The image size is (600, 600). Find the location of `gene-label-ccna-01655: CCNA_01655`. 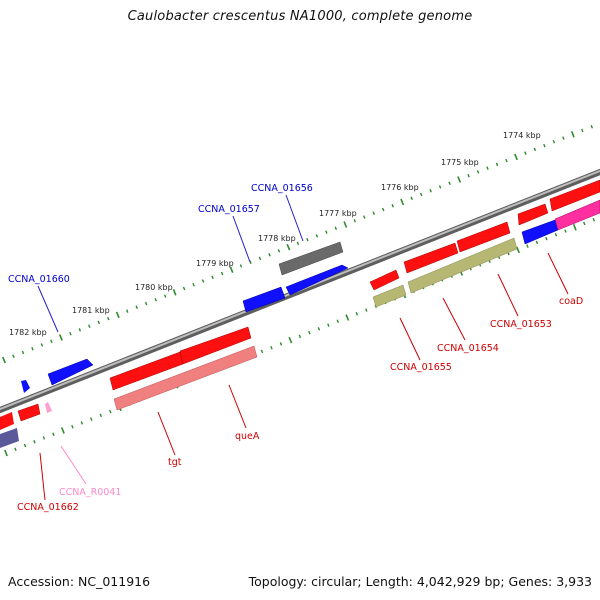

gene-label-ccna-01655: CCNA_01655 is located at coordinates (421, 367).